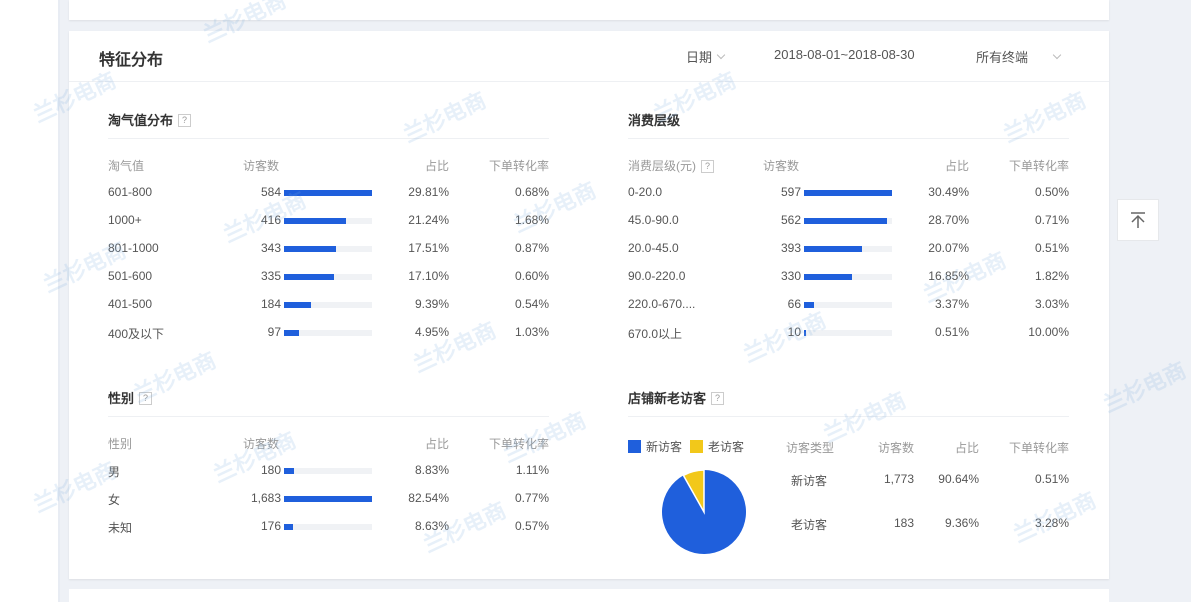 This screenshot has width=1191, height=602. I want to click on row-pct: 82.54%, so click(428, 498).